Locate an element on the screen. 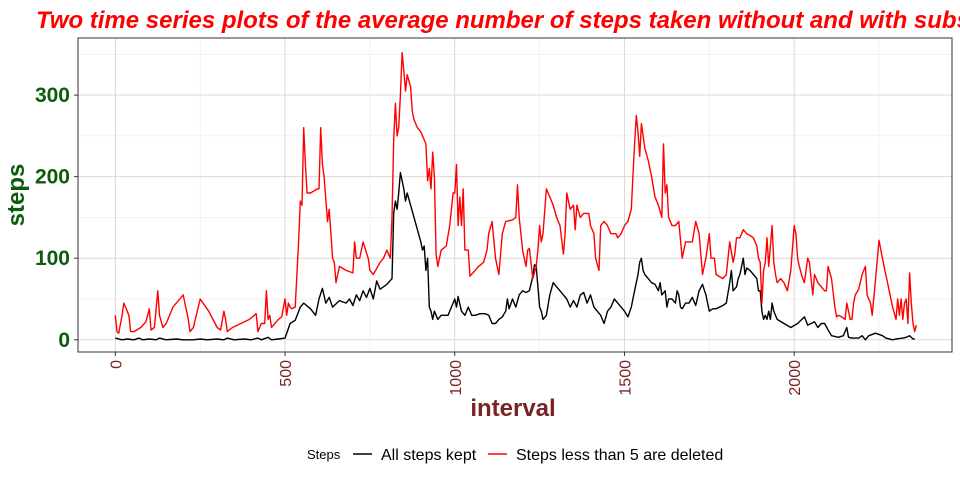  x-tick-label: 0 is located at coordinates (116, 364).